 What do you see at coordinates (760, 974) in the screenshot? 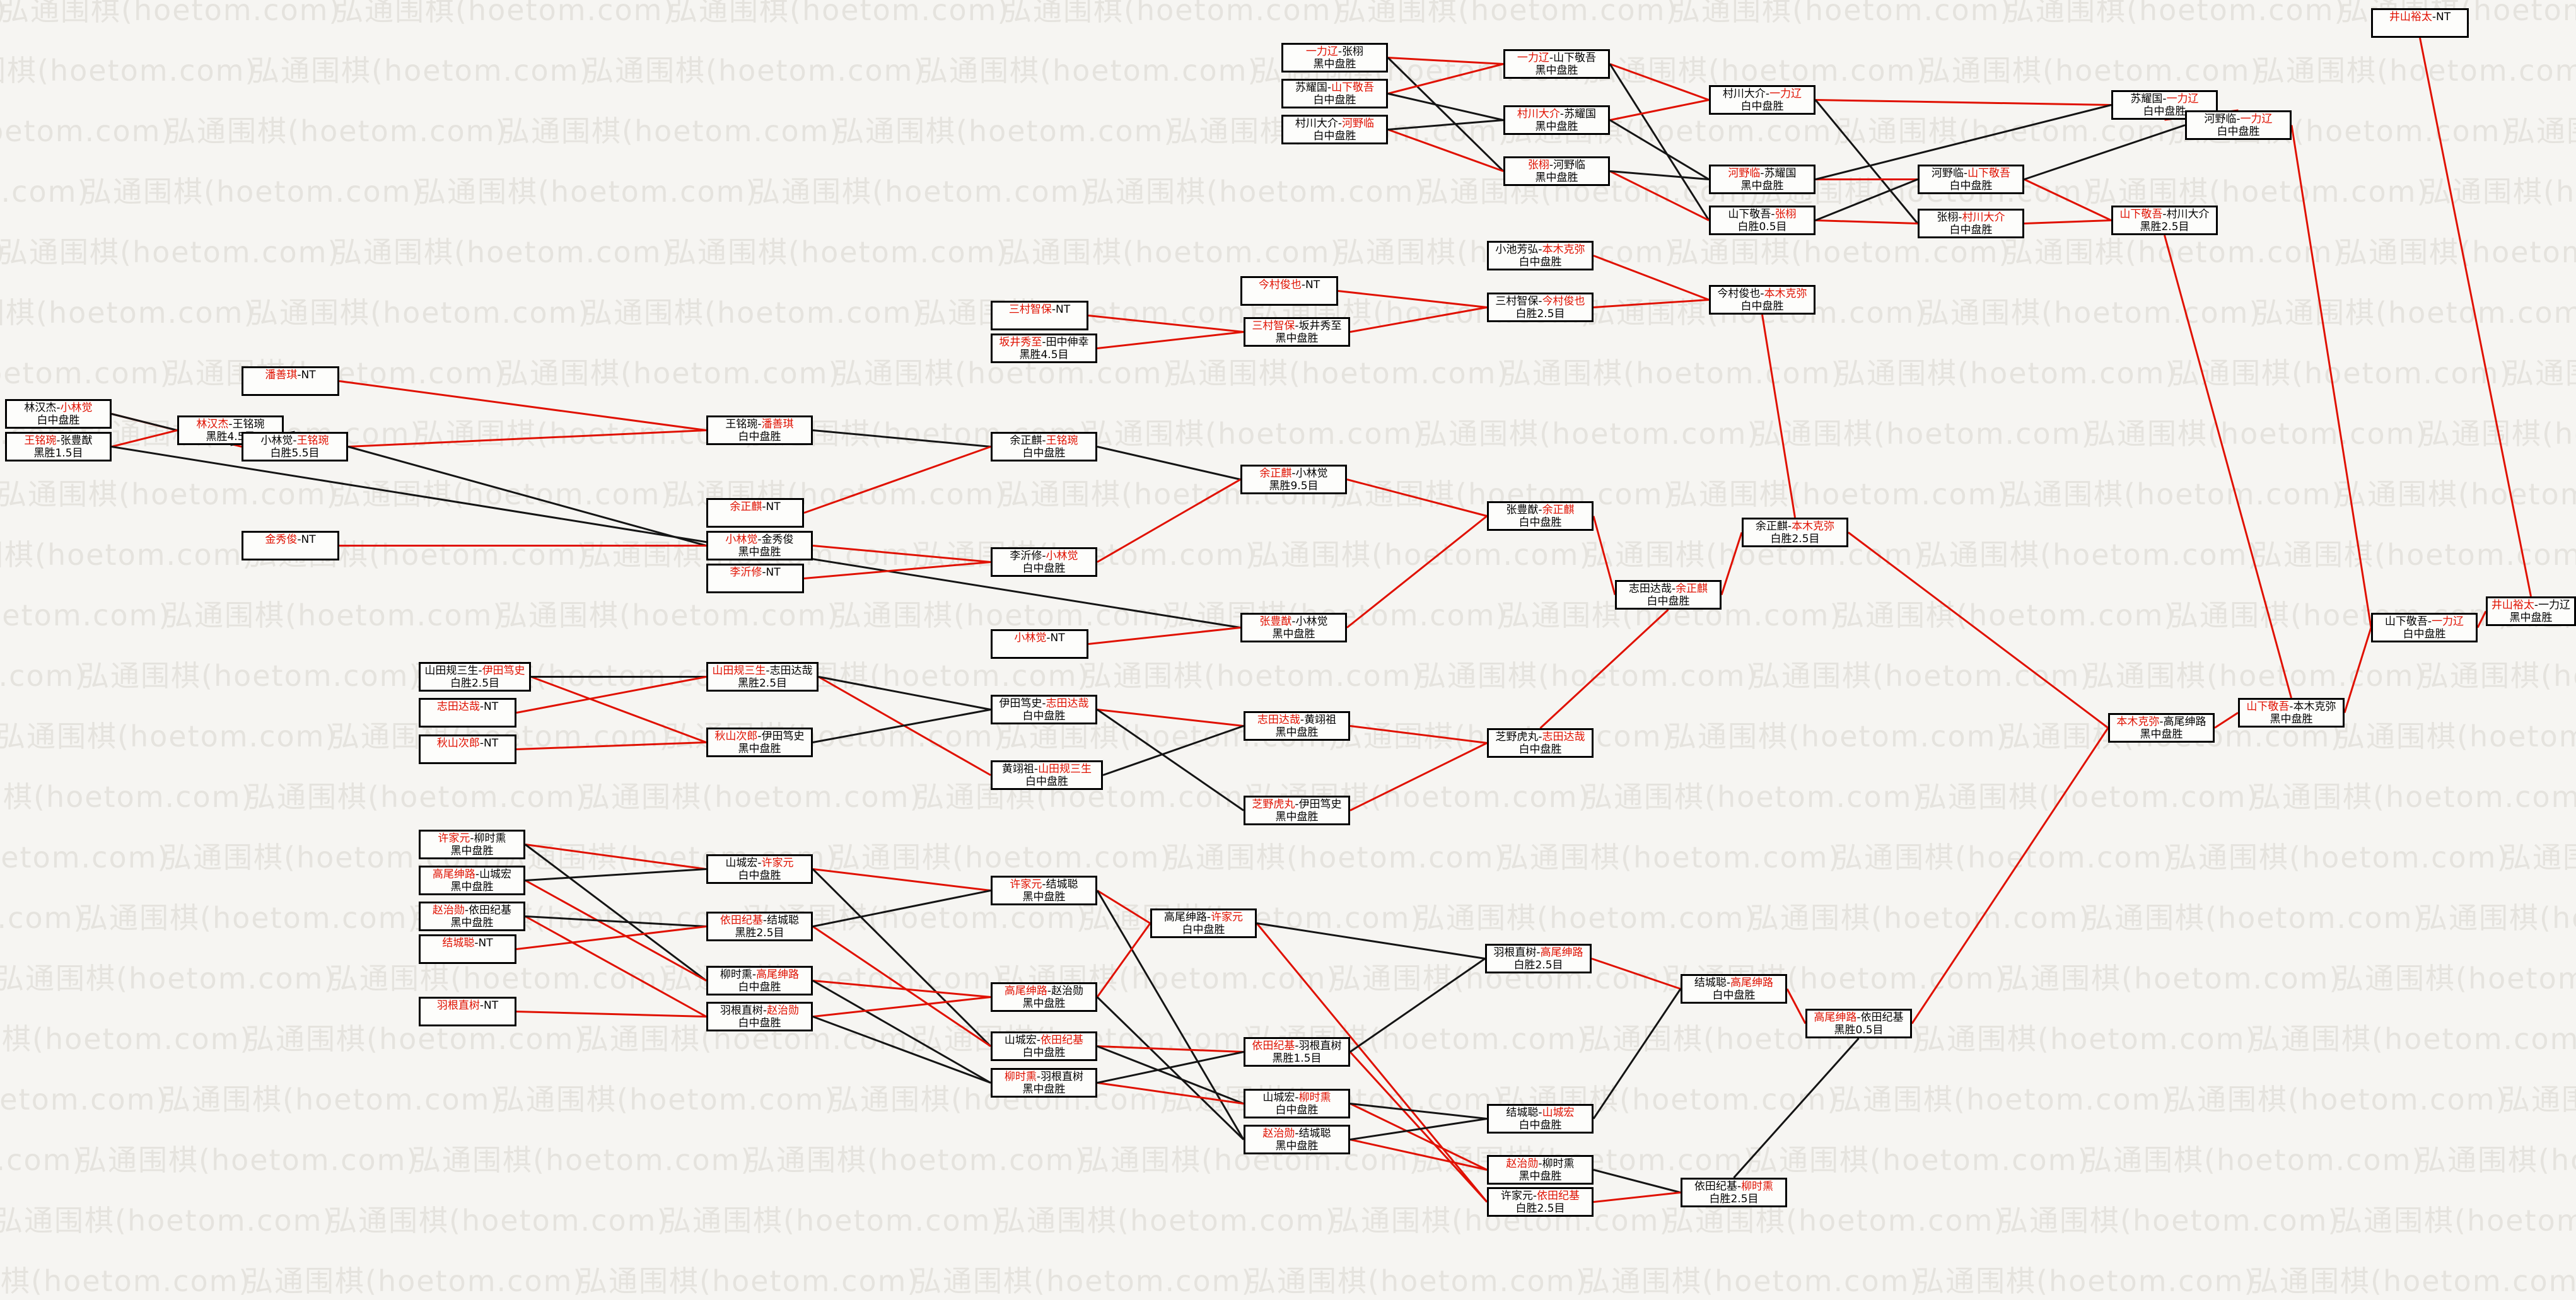
I see `match-players: 柳时熏-高尾绅路` at bounding box center [760, 974].